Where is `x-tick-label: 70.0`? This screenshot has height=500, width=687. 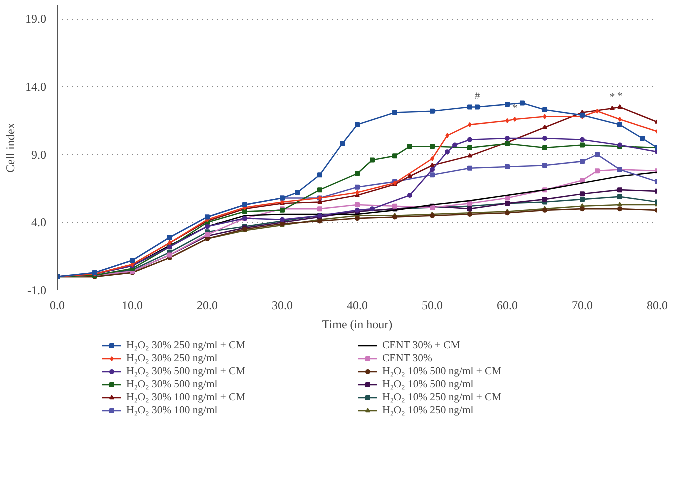 x-tick-label: 70.0 is located at coordinates (582, 305).